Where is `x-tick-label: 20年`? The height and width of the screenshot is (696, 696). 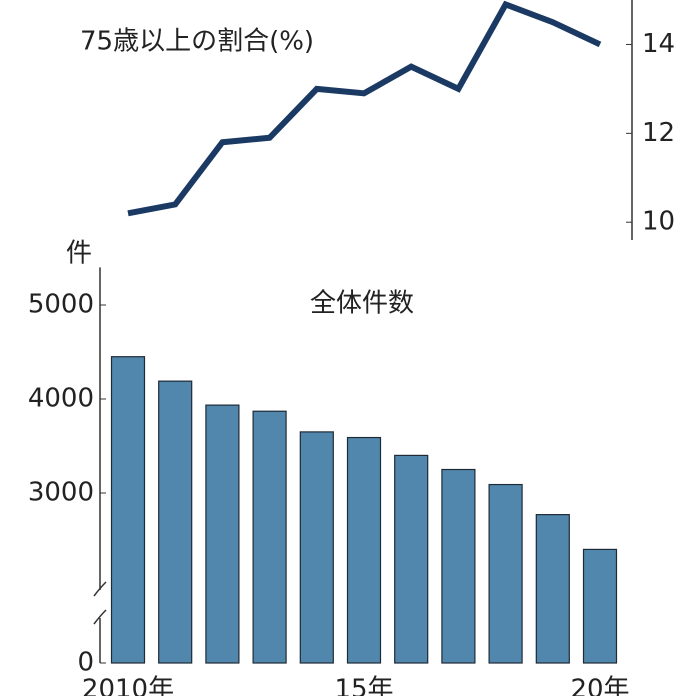
x-tick-label: 20年 is located at coordinates (599, 685).